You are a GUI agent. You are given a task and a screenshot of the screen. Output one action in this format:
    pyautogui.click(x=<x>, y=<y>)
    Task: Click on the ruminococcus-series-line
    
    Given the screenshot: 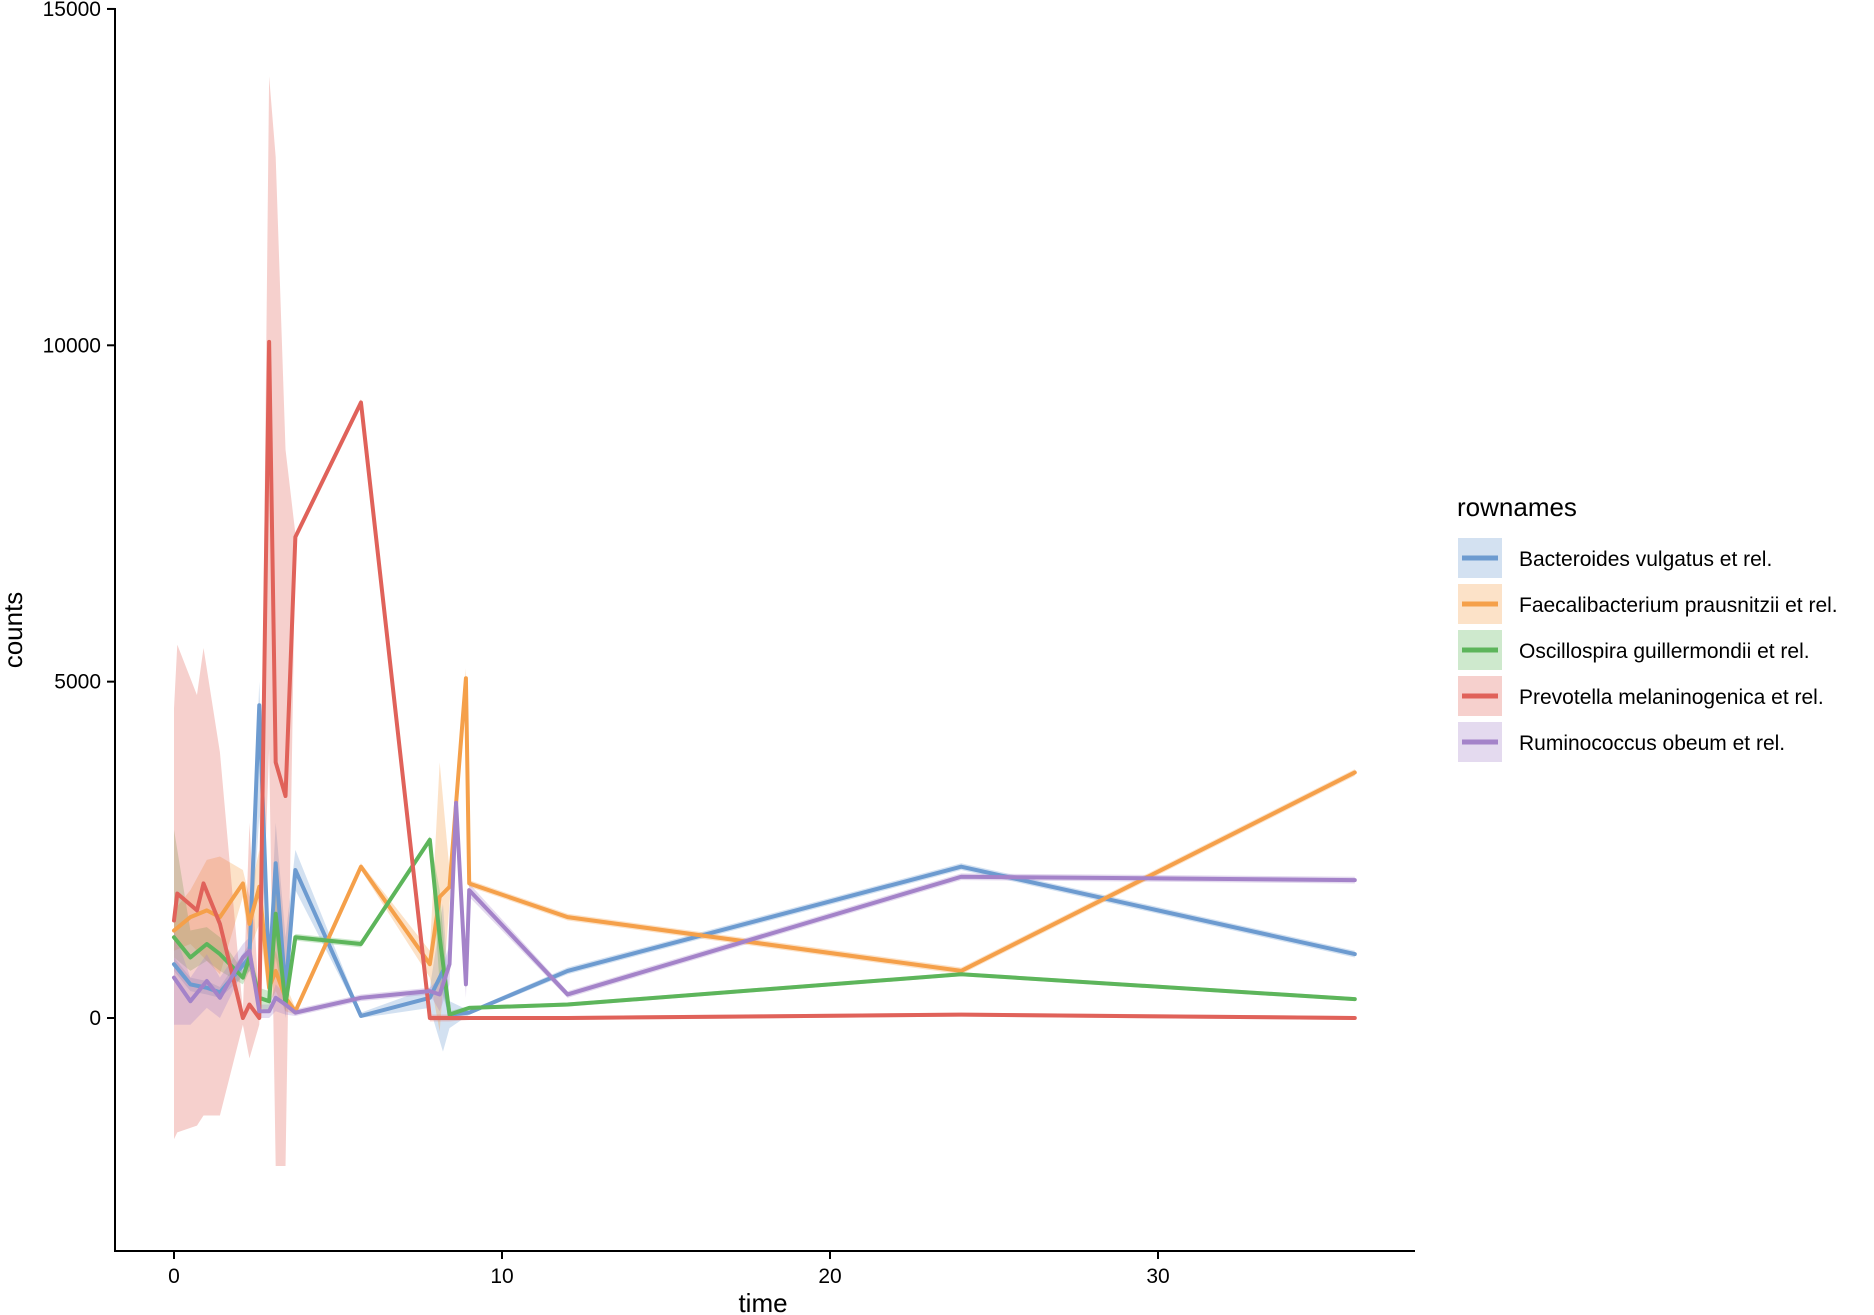 What is the action you would take?
    pyautogui.click(x=764, y=907)
    